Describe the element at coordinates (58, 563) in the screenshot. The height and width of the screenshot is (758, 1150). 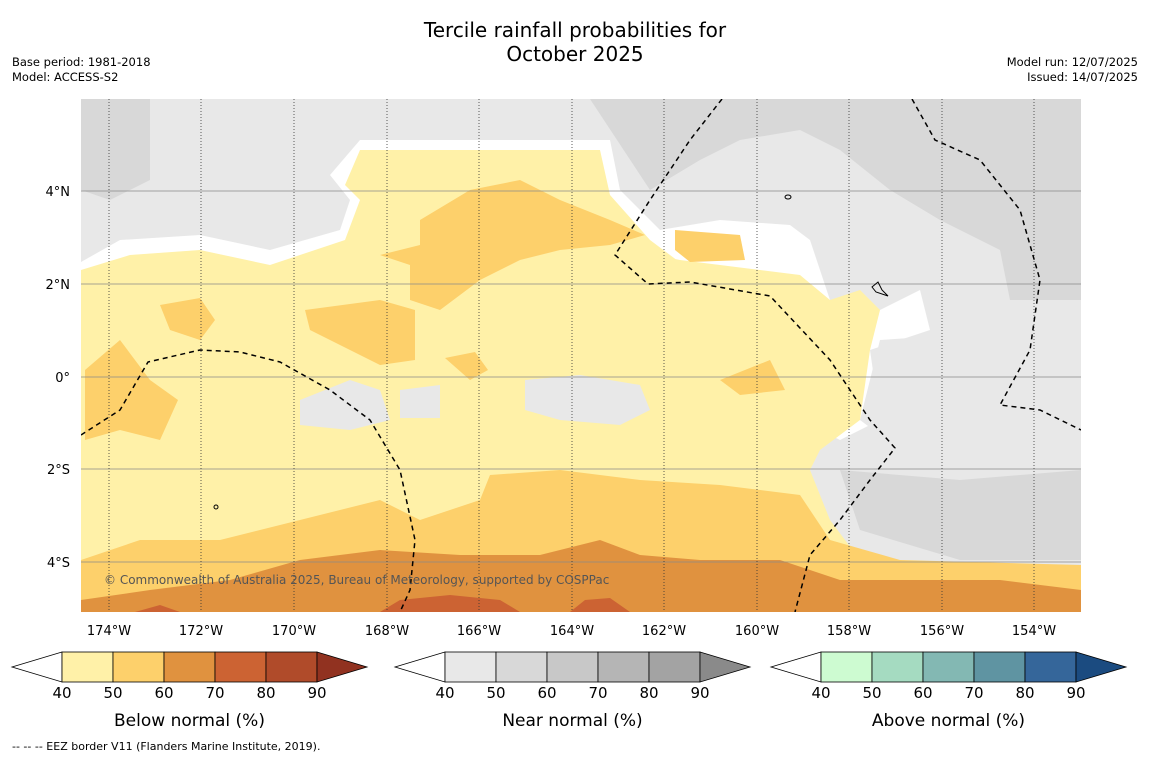
I see `latitude-label: 4°S` at that location.